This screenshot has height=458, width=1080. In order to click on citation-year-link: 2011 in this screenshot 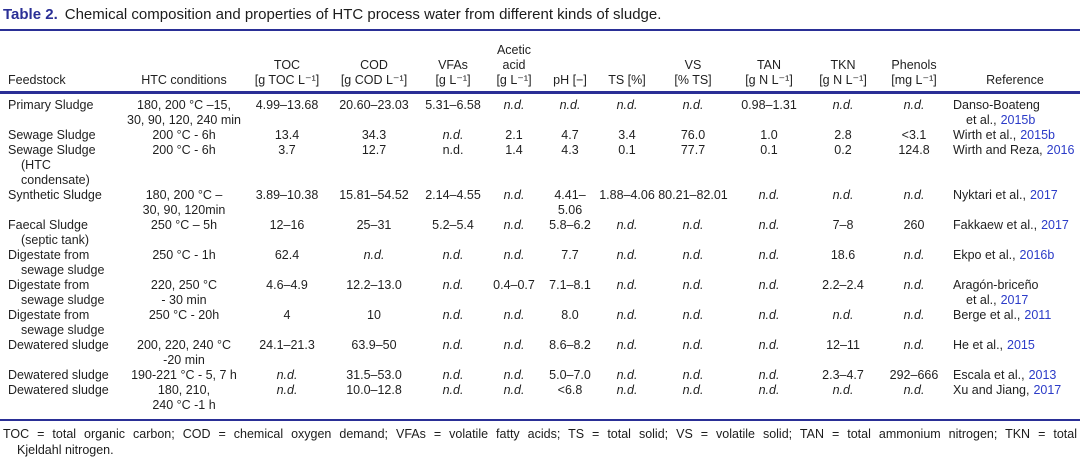, I will do `click(1038, 315)`.